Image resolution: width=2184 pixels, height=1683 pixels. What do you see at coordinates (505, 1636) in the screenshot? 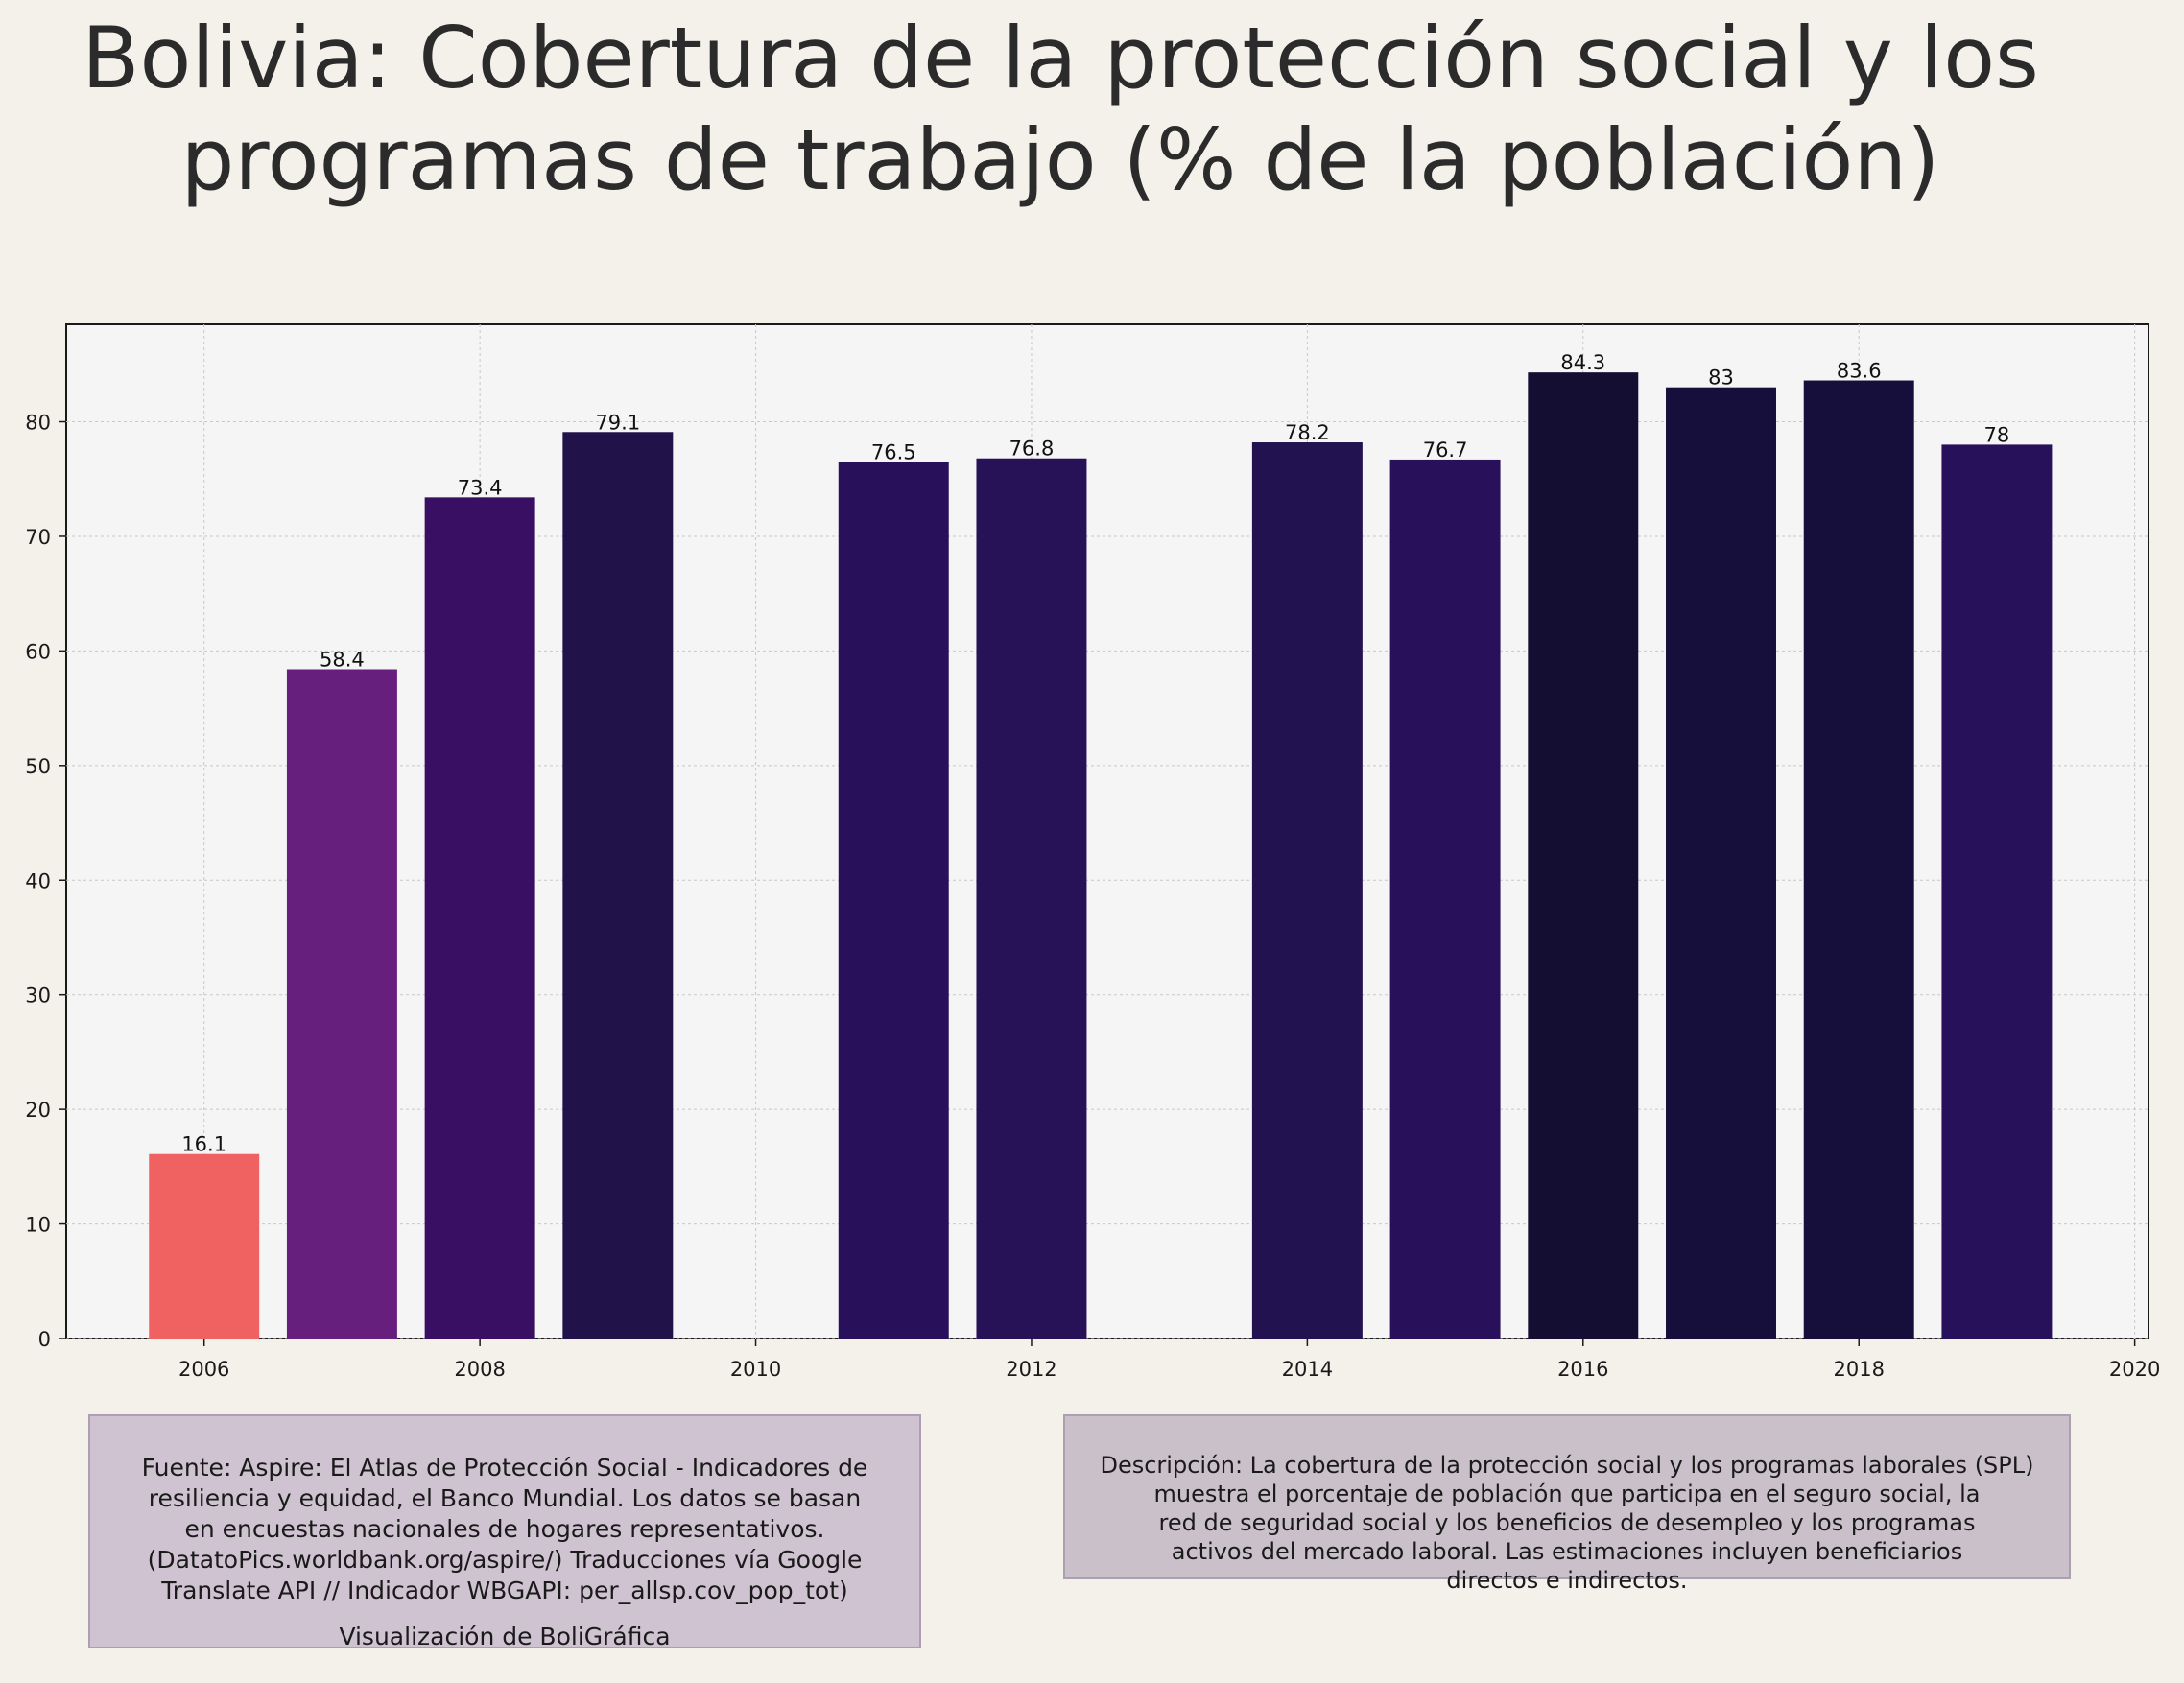
I see `credit-text: Visualización de BoliGráfica` at bounding box center [505, 1636].